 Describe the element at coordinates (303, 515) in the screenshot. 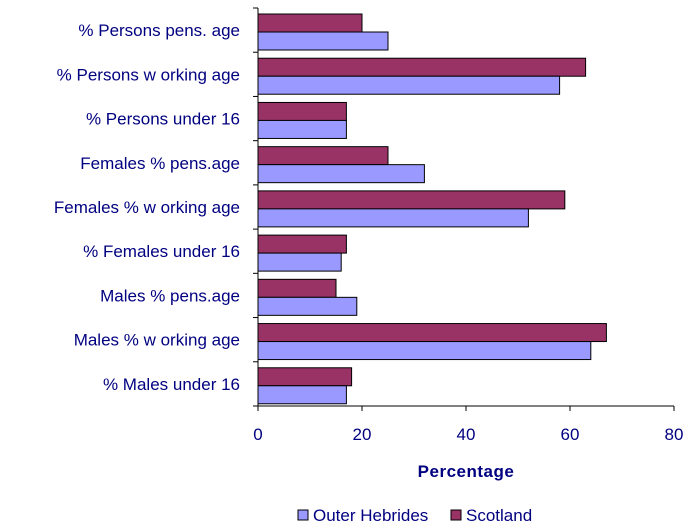

I see `legend-swatch-outer-hebrides` at that location.